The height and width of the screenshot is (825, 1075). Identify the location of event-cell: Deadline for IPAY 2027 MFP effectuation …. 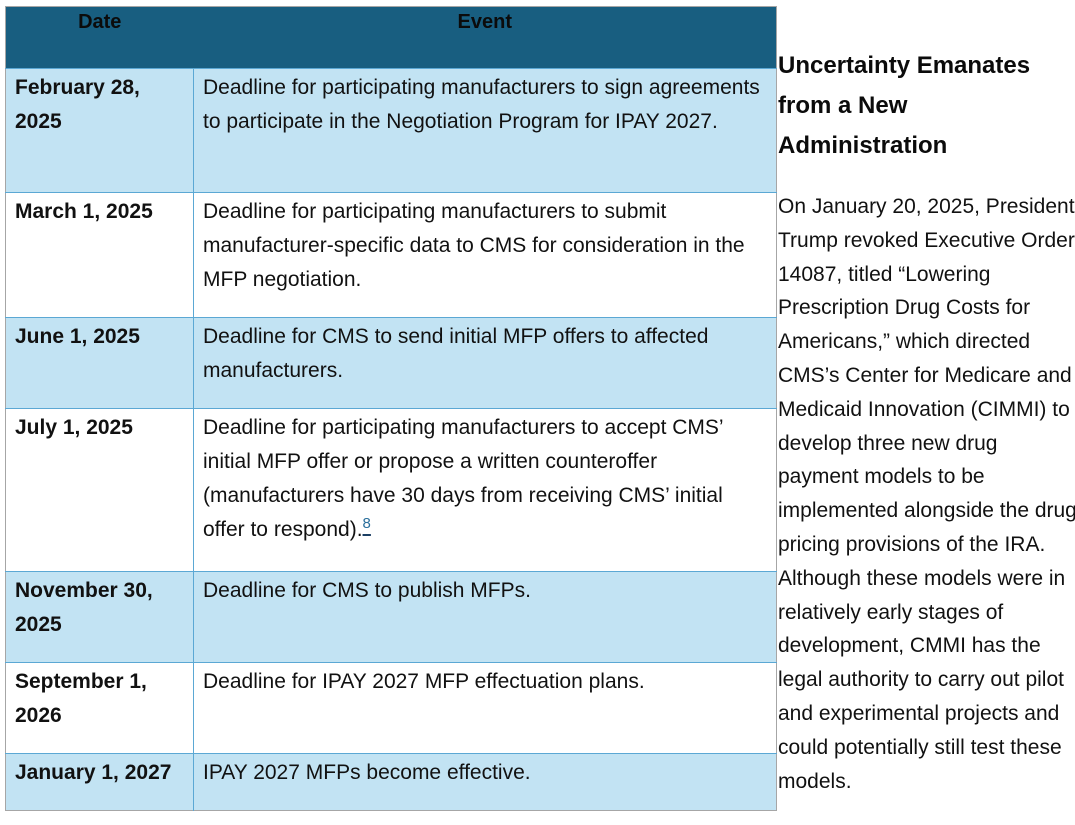
(485, 708).